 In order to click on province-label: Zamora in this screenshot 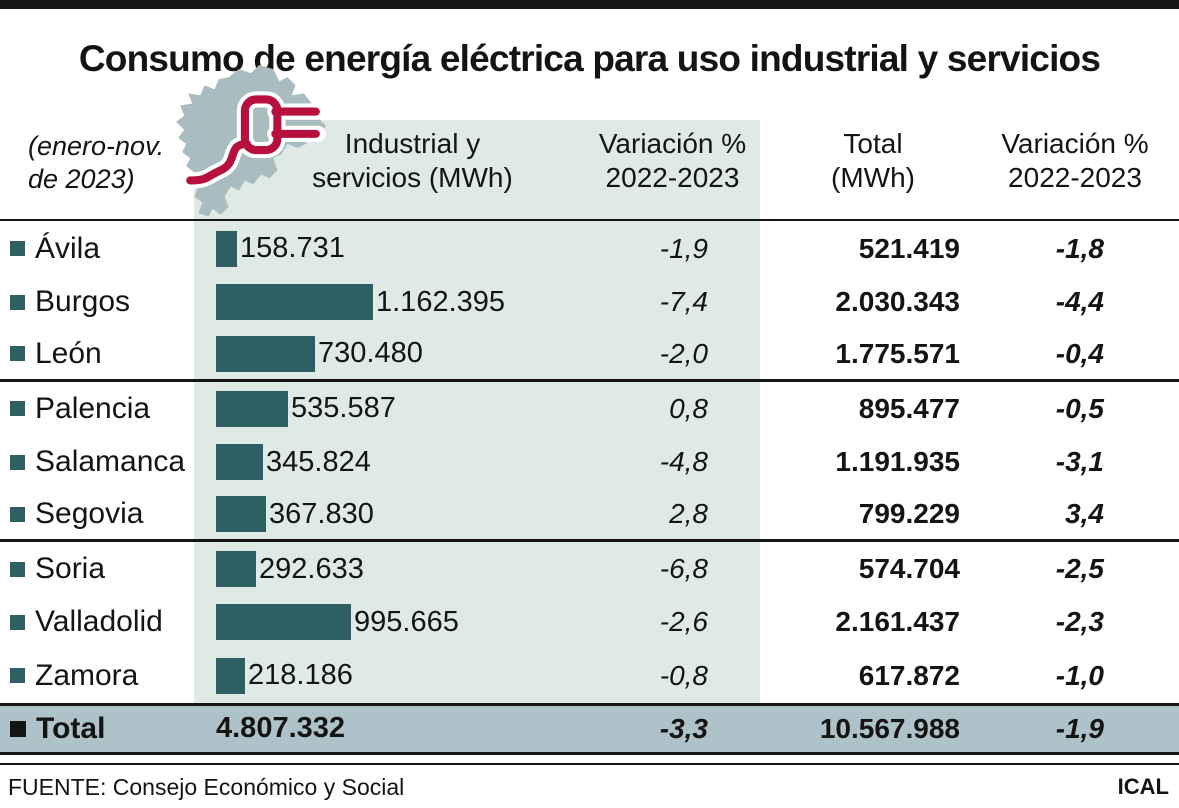, I will do `click(87, 675)`.